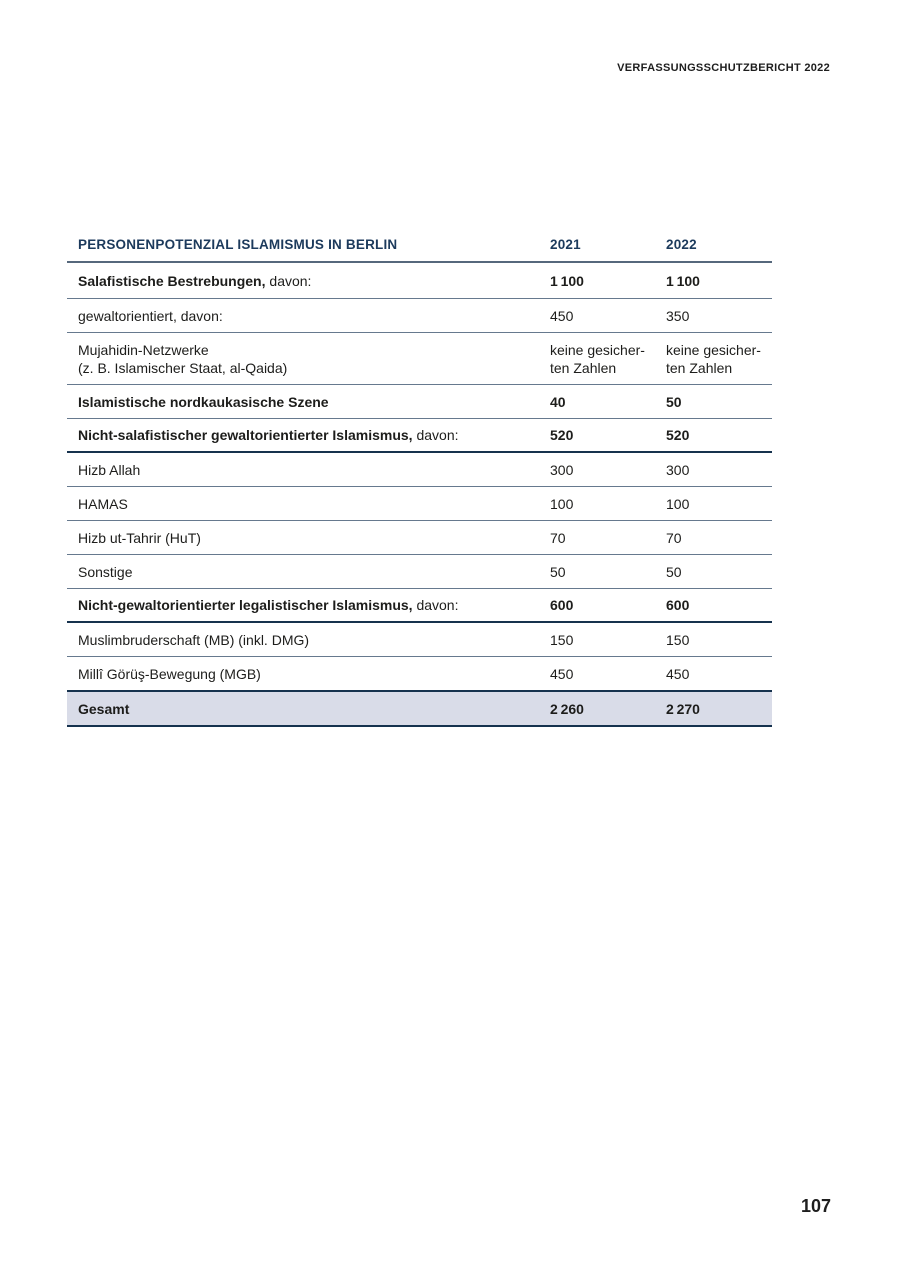  What do you see at coordinates (103, 503) in the screenshot?
I see `row-label-normal: HAMAS` at bounding box center [103, 503].